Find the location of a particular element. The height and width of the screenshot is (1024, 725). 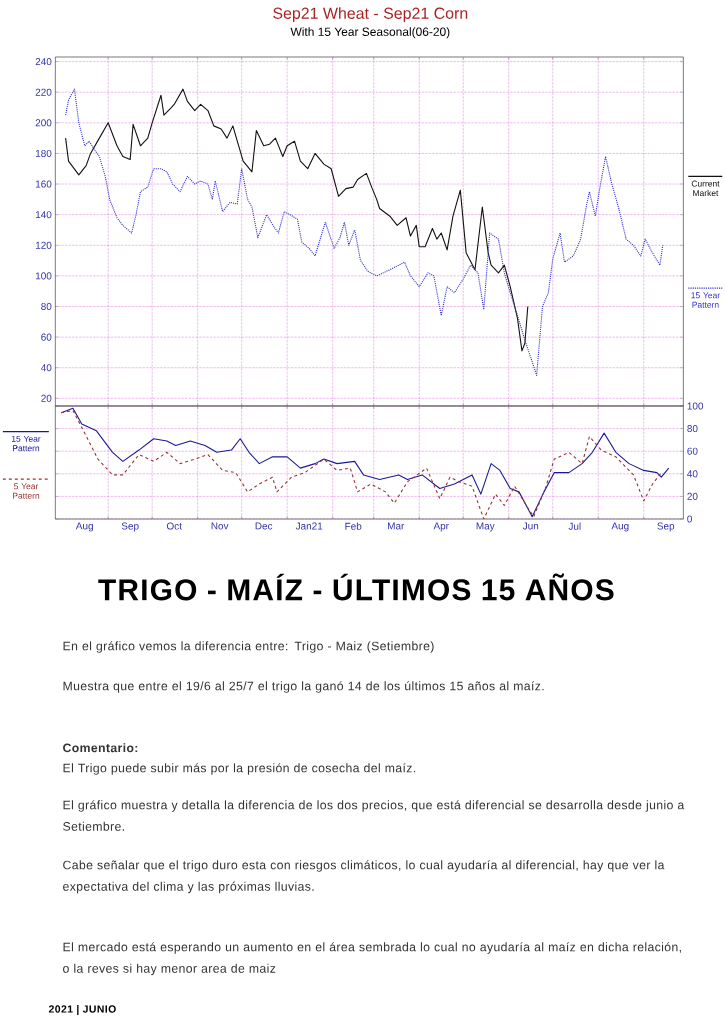

text: Comentario: is located at coordinates (99, 748).